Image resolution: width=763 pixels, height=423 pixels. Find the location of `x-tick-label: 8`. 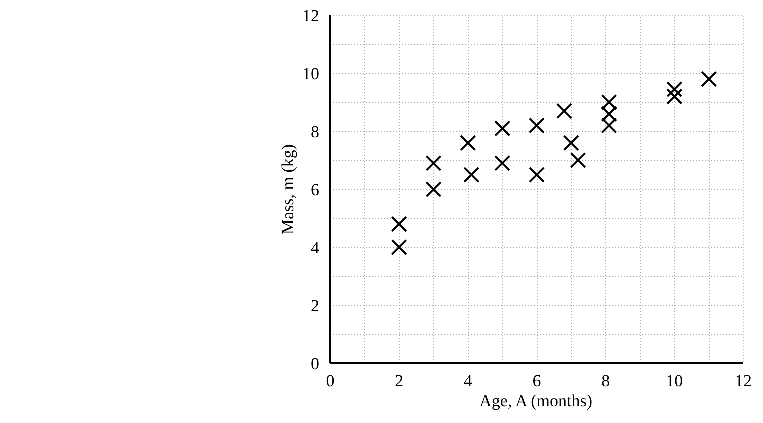

x-tick-label: 8 is located at coordinates (606, 381).